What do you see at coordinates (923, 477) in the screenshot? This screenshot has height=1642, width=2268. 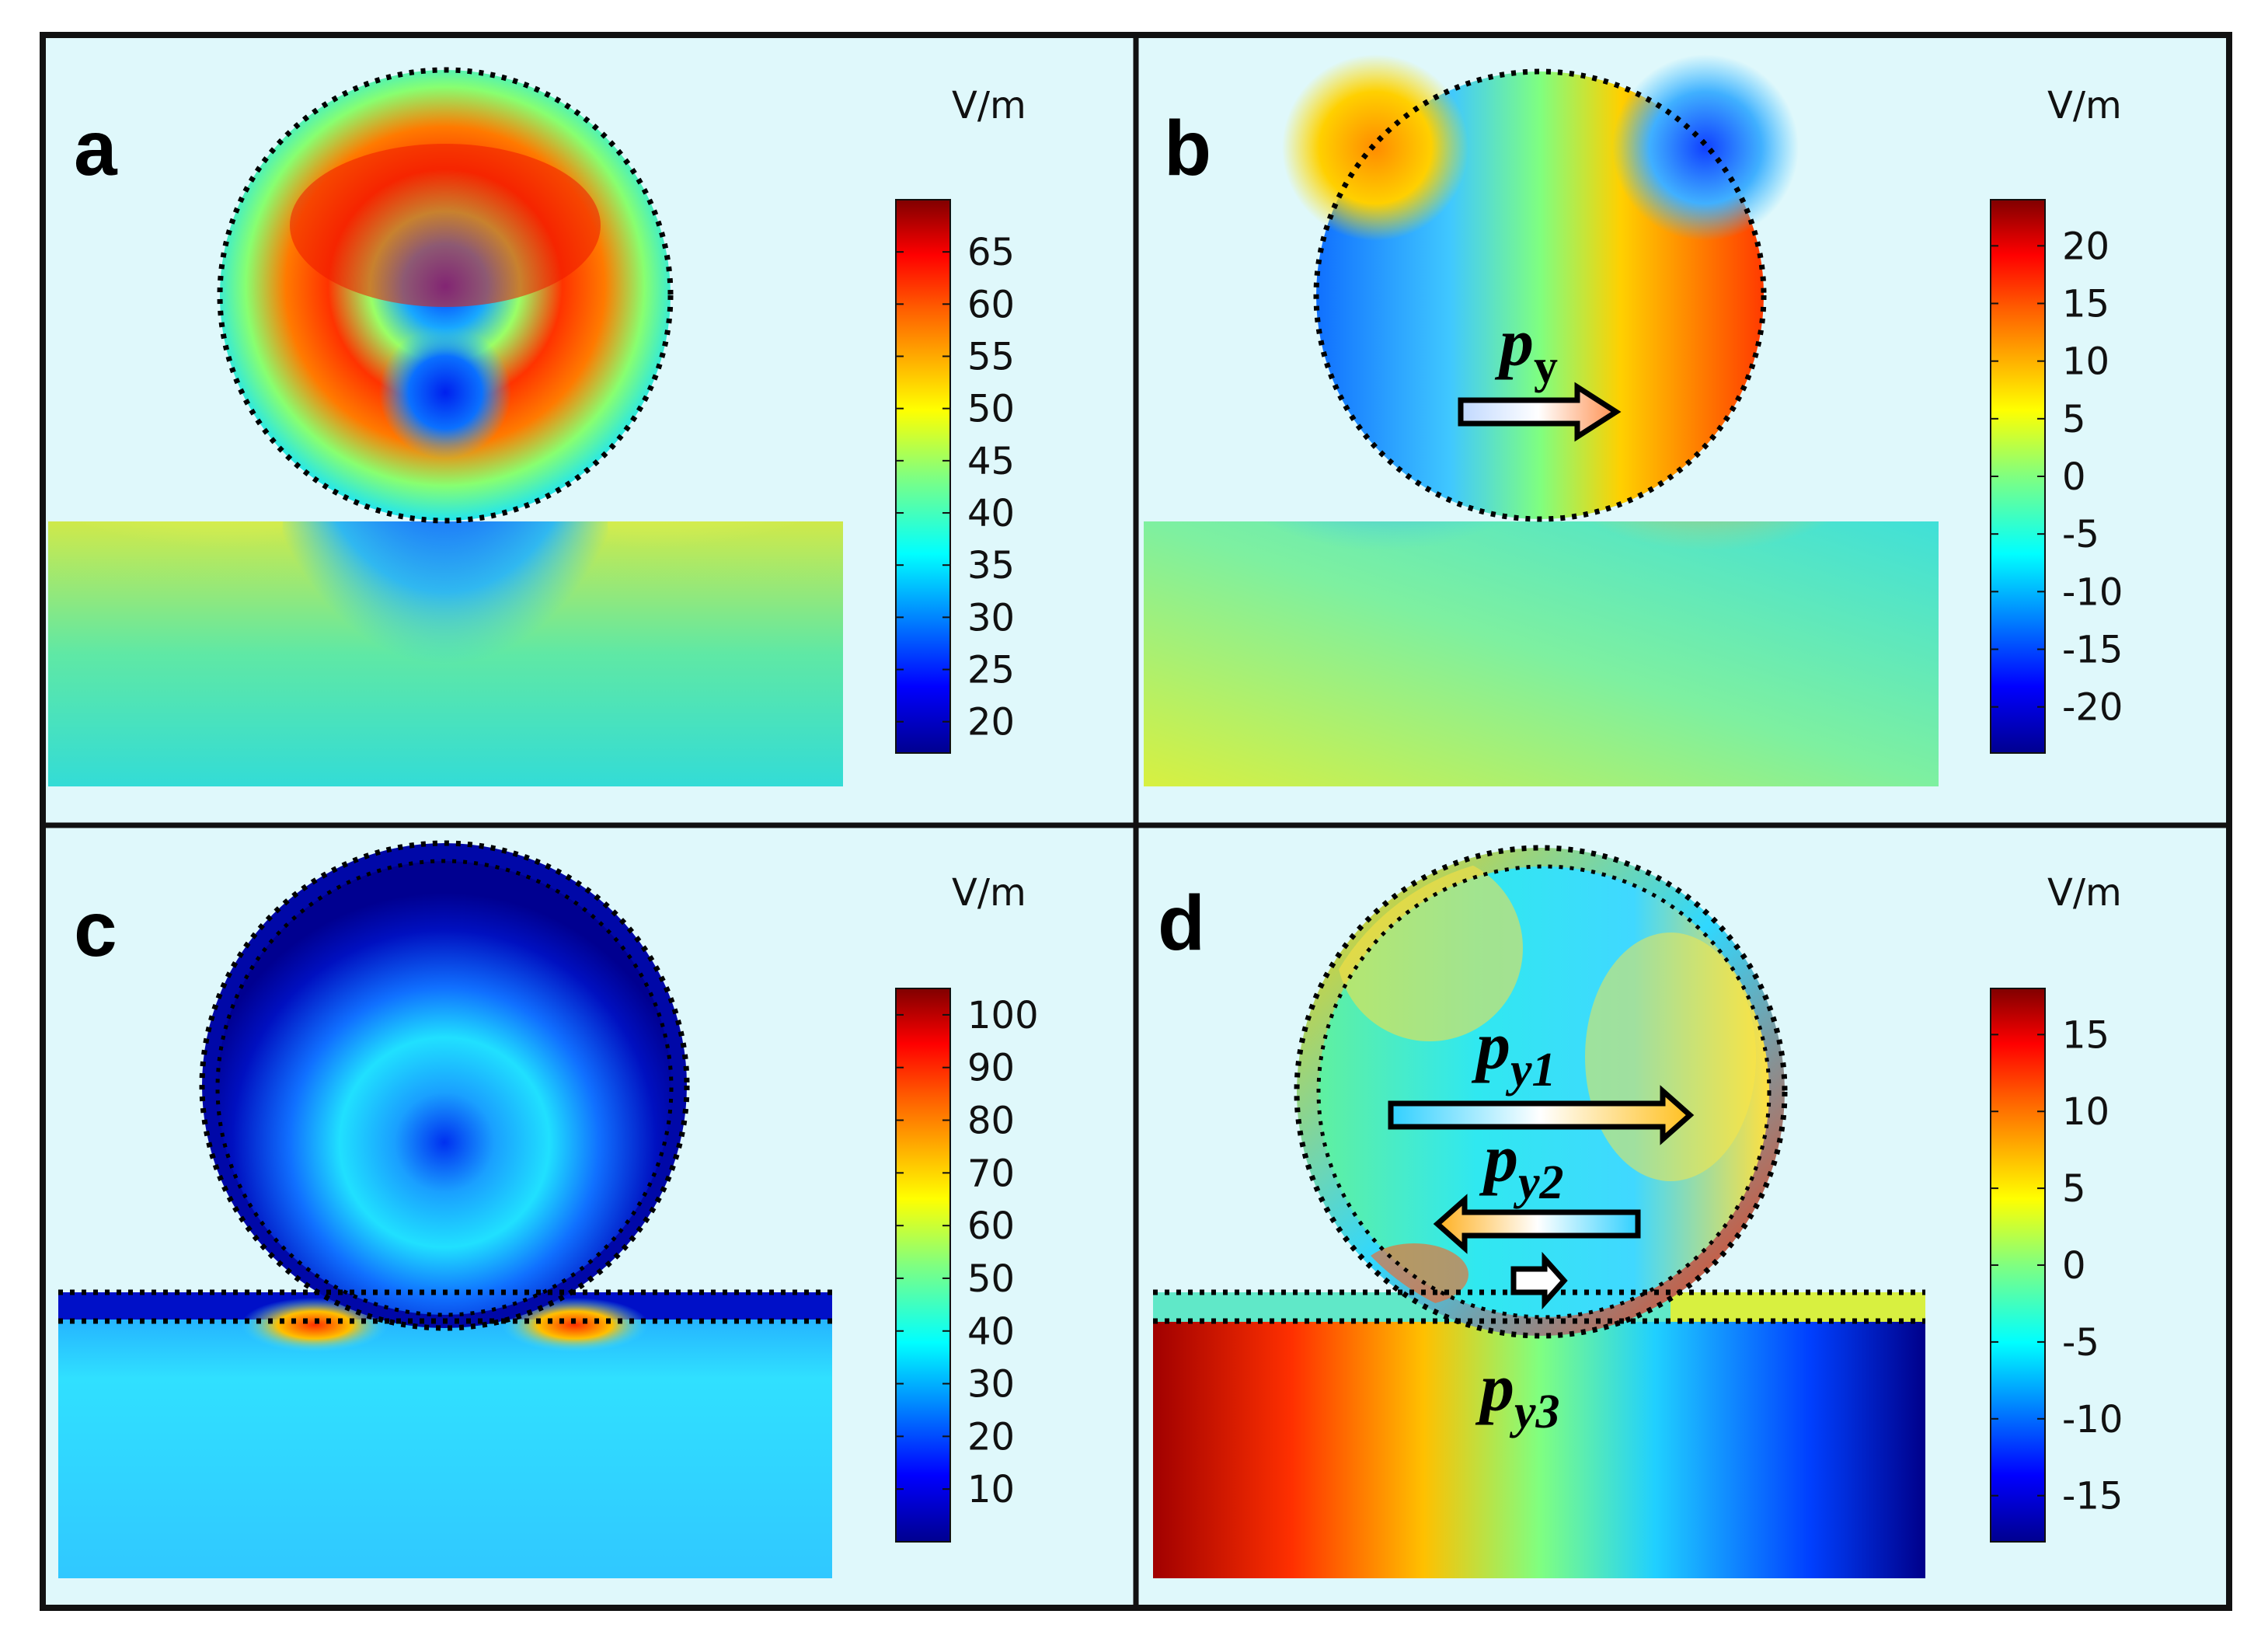 I see `panel-a-colorbar` at bounding box center [923, 477].